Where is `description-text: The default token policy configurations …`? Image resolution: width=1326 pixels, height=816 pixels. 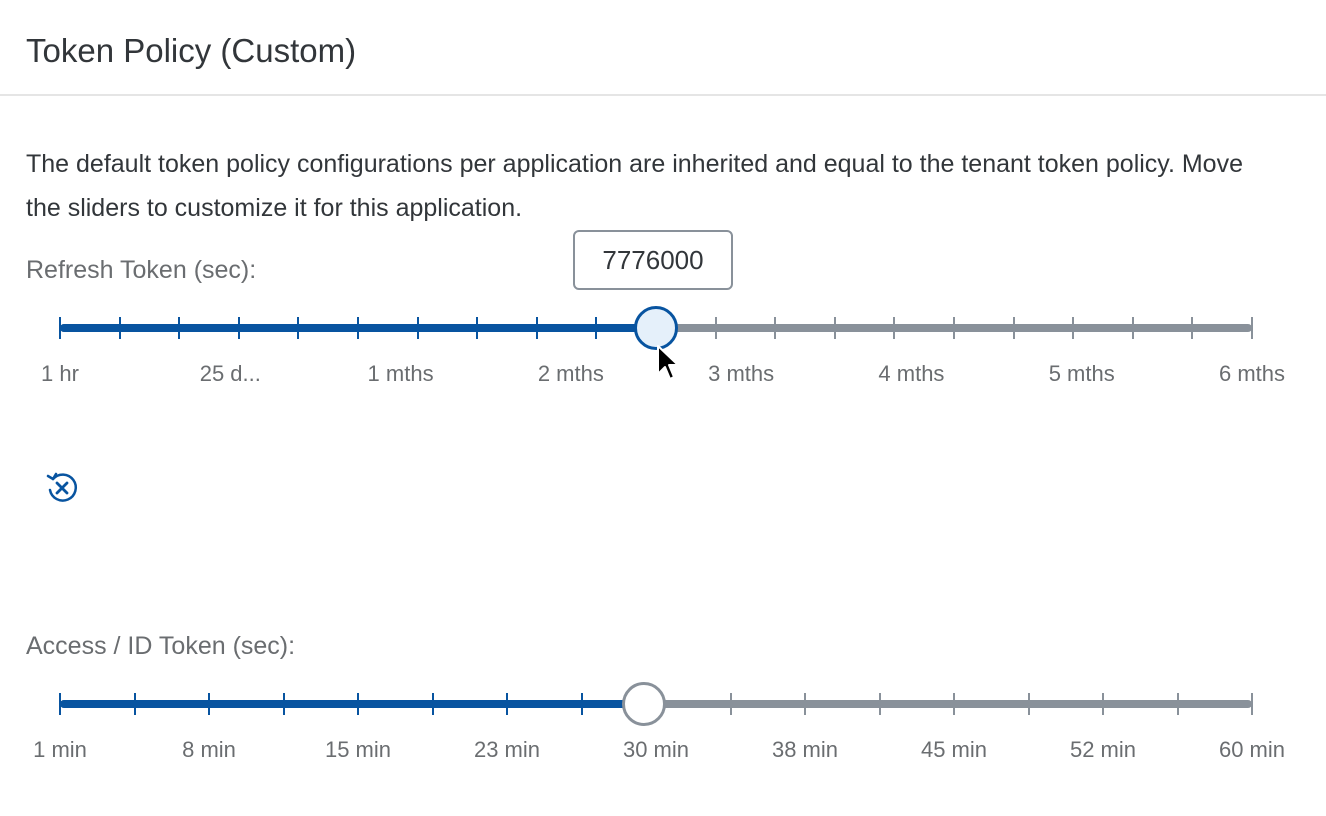
description-text: The default token policy configurations … is located at coordinates (634, 186).